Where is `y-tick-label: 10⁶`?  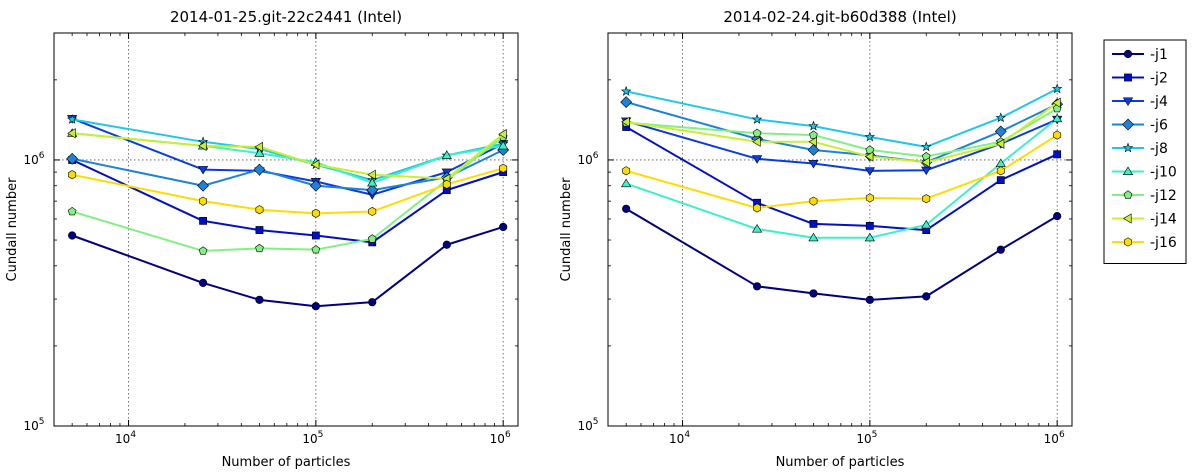
y-tick-label: 10⁶ is located at coordinates (587, 159).